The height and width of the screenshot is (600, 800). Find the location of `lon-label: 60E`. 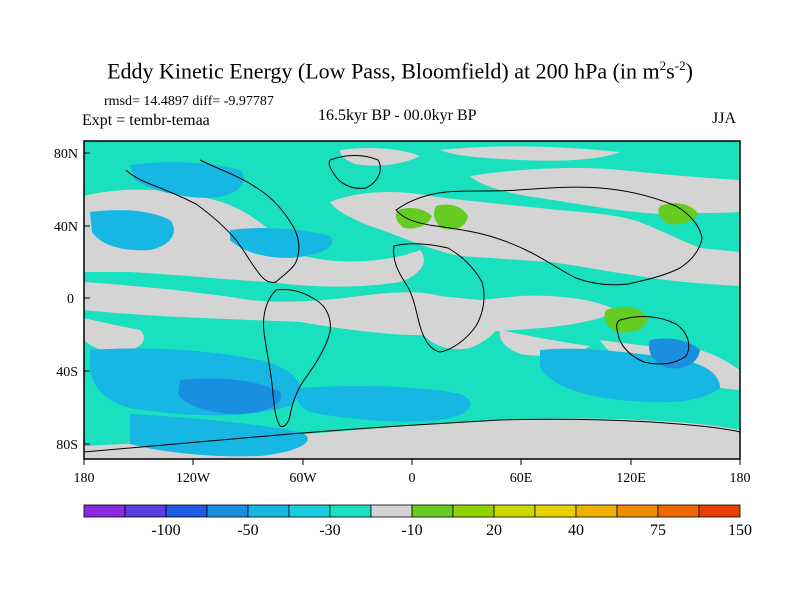

lon-label: 60E is located at coordinates (521, 478).